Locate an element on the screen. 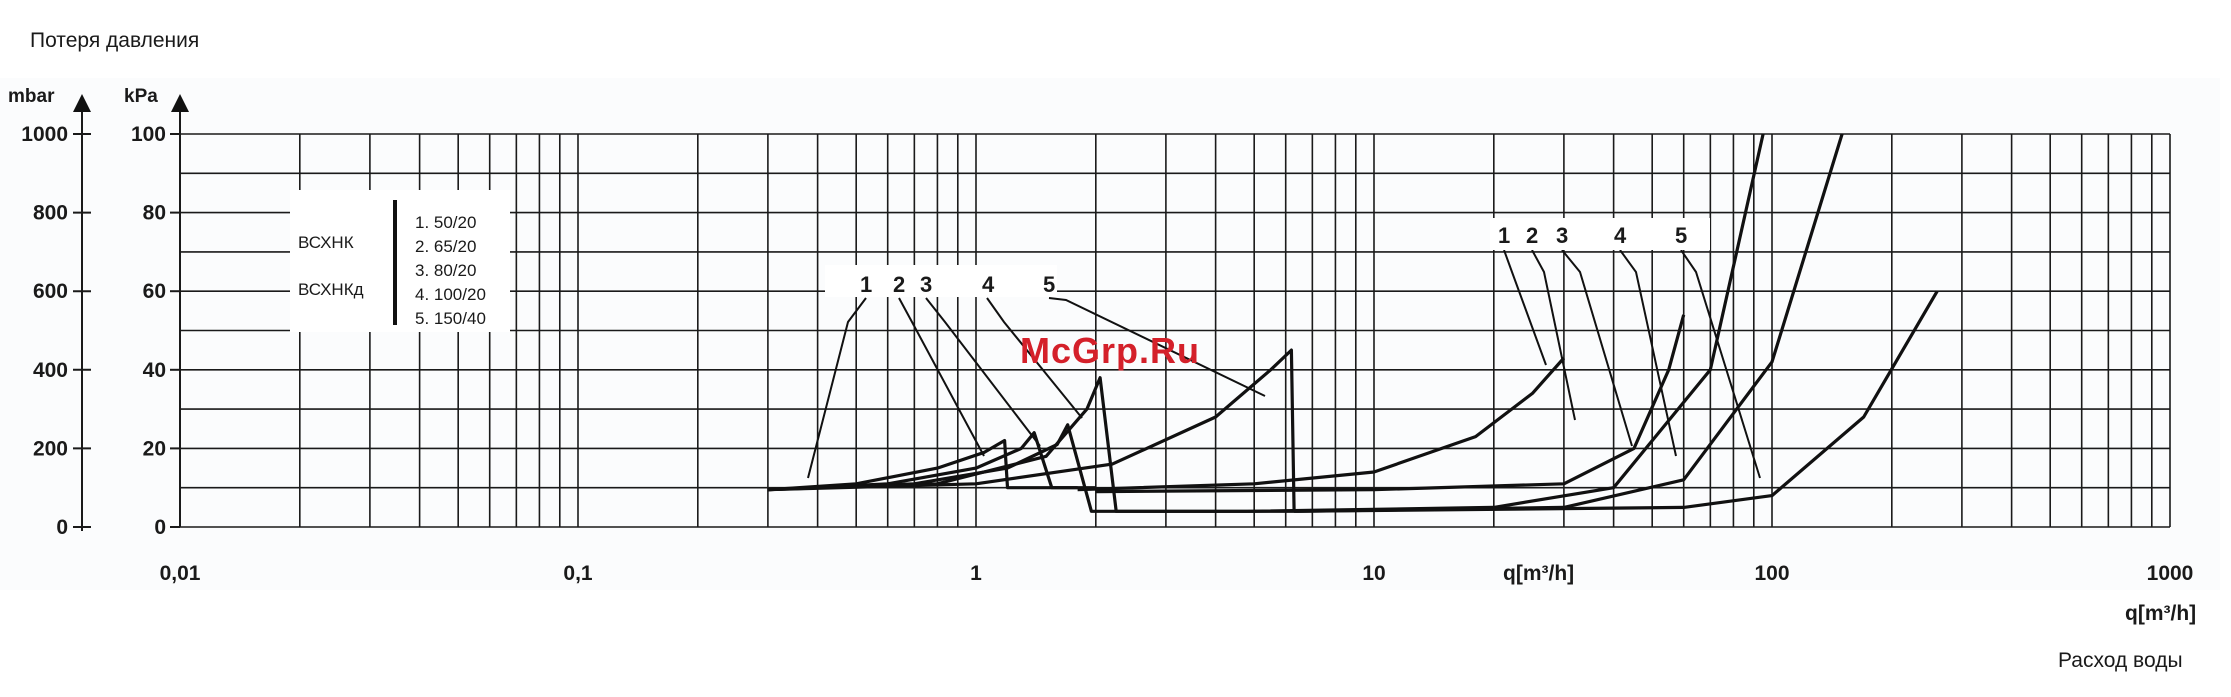 The height and width of the screenshot is (697, 2231). curve-labels-left: 1 2 3 4 5 is located at coordinates (941, 281).